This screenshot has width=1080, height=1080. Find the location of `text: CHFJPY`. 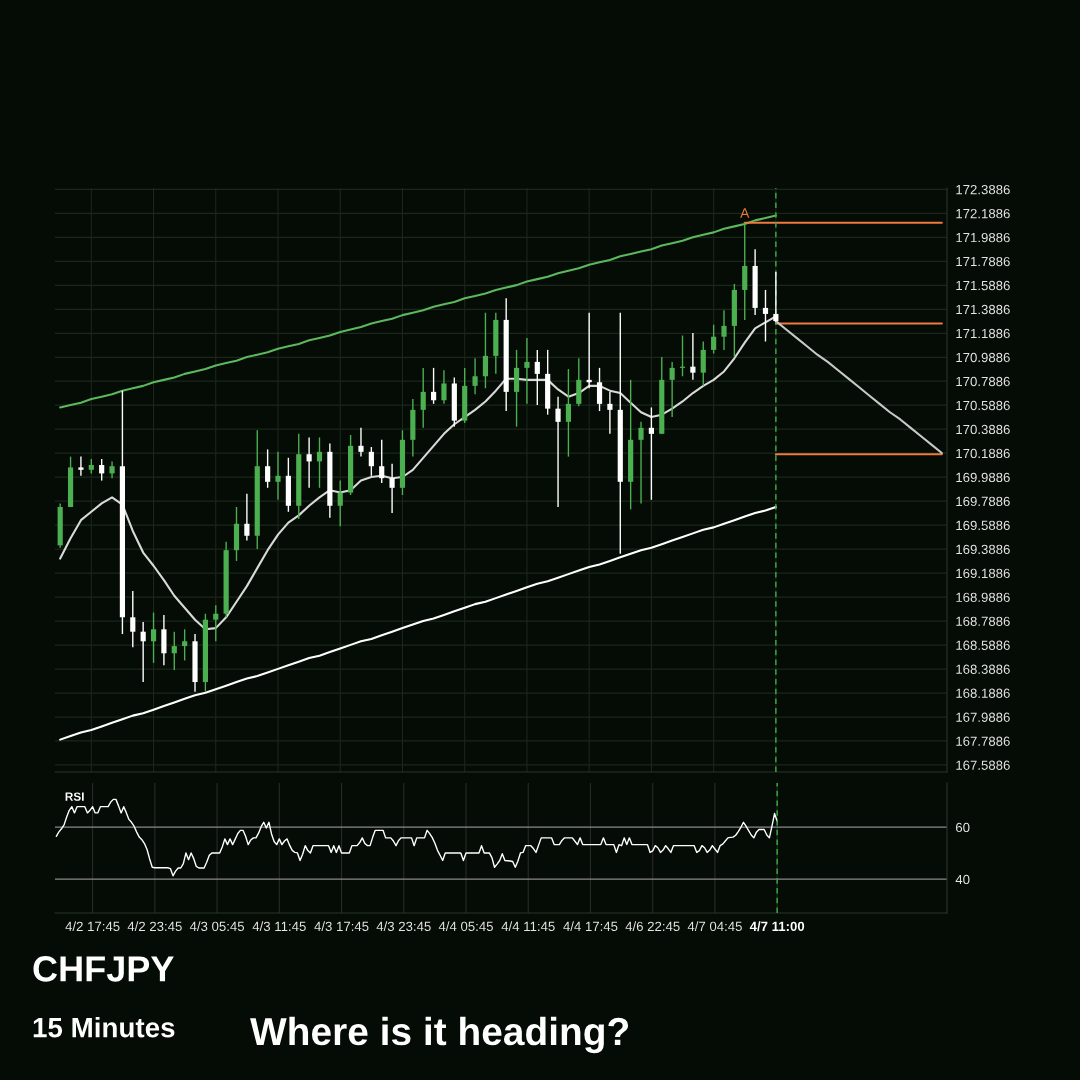

text: CHFJPY is located at coordinates (103, 969).